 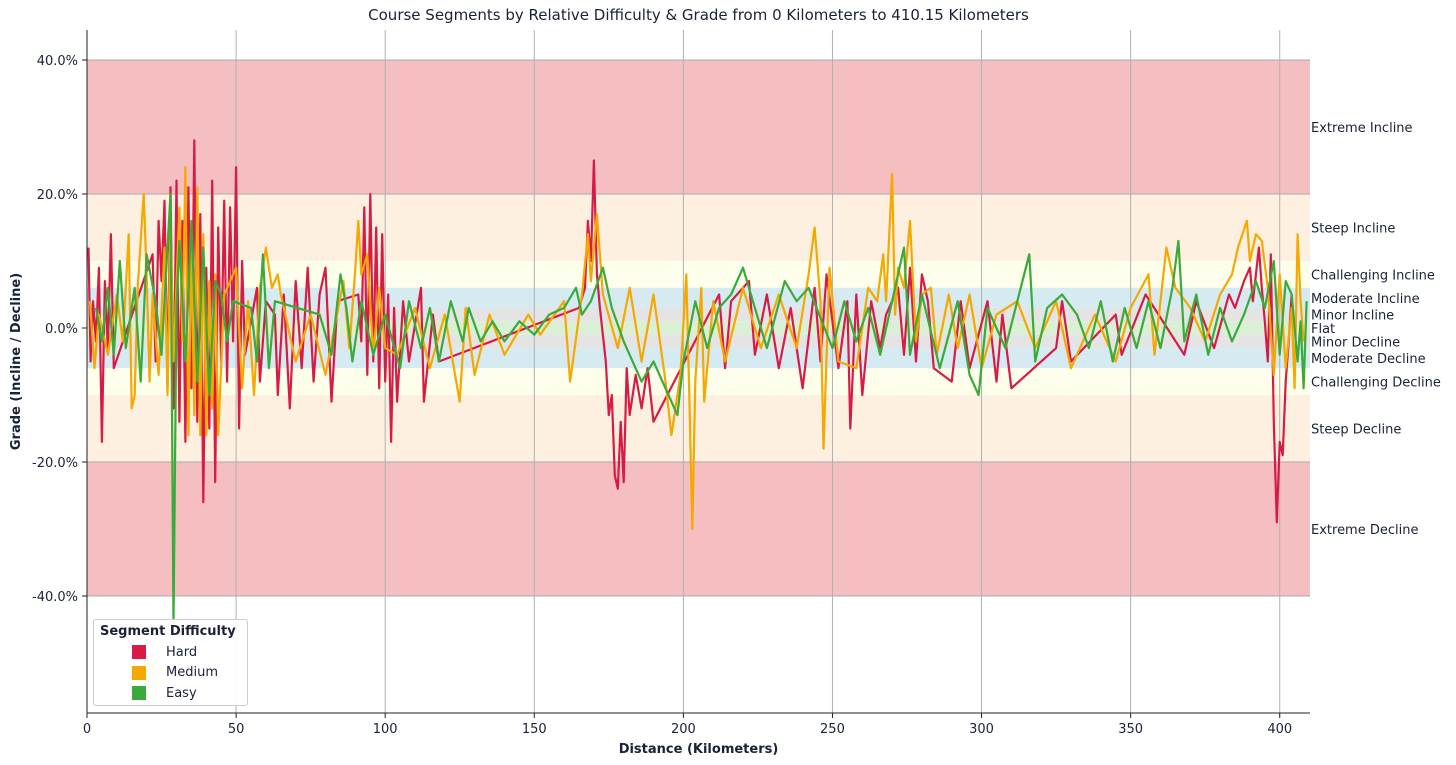 I want to click on band-extreme-incline, so click(x=698, y=127).